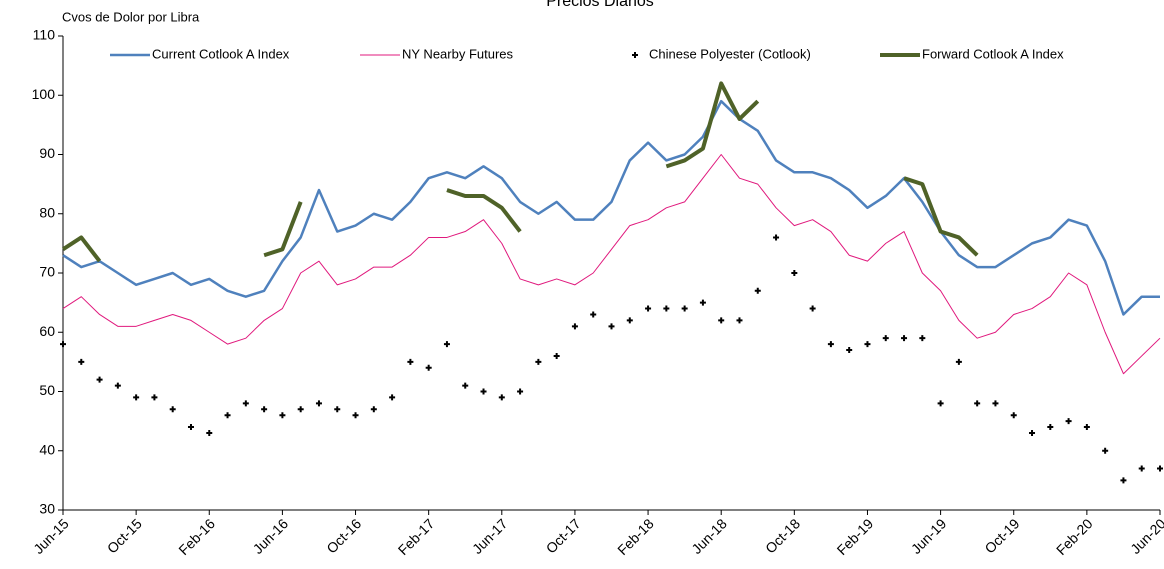 This screenshot has height=569, width=1164. What do you see at coordinates (563, 535) in the screenshot?
I see `x-tick-label: Oct-17` at bounding box center [563, 535].